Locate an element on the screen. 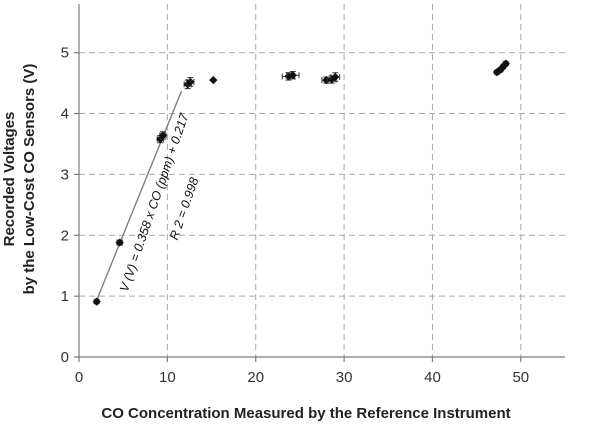  y-axis-title-line-1: Recorded Voltages is located at coordinates (9, 179).